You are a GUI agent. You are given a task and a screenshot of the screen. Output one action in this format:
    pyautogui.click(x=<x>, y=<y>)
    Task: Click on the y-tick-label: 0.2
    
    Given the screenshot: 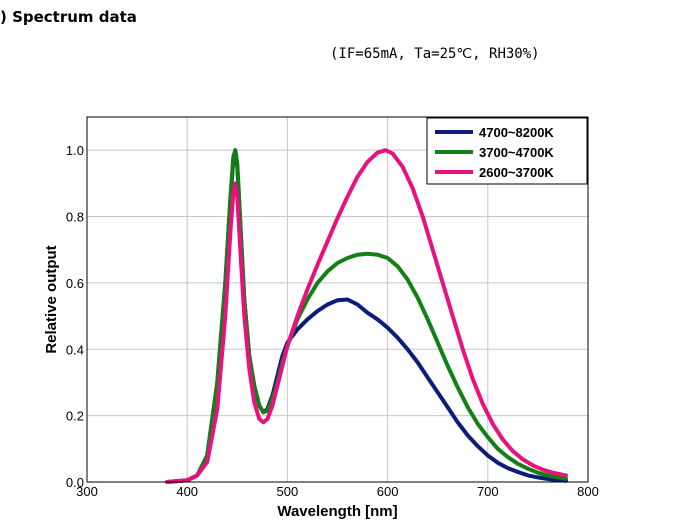 What is the action you would take?
    pyautogui.click(x=75, y=416)
    